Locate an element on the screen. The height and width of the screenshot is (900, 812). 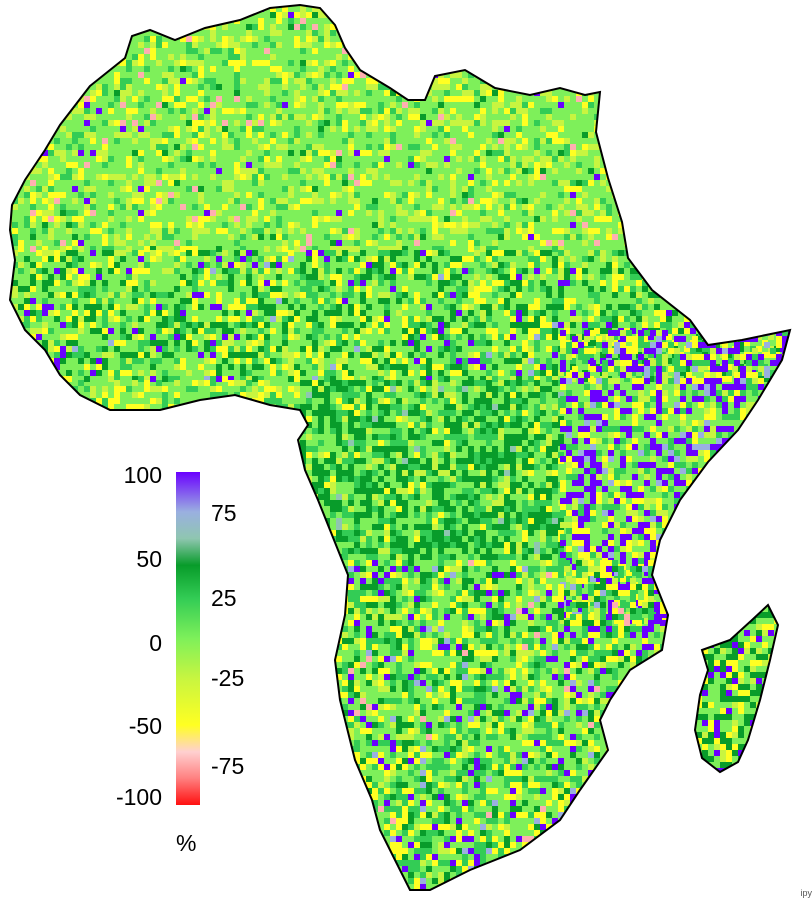
colorbar-tick-neg75: -75 is located at coordinates (228, 766).